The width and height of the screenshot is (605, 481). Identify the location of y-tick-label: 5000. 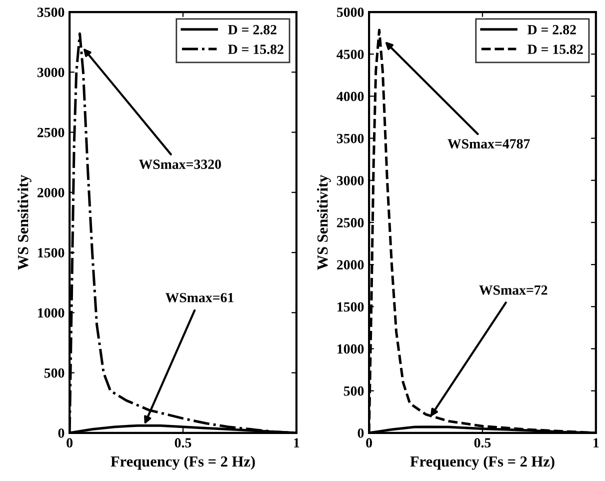
(350, 12).